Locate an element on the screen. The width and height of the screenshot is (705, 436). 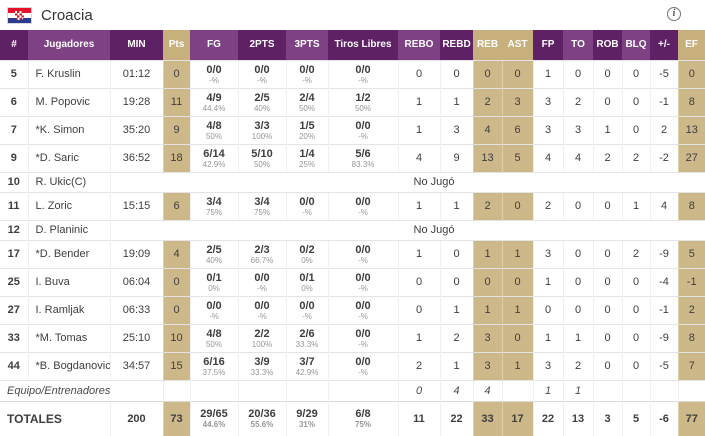
assists-cell: 17 is located at coordinates (517, 418).